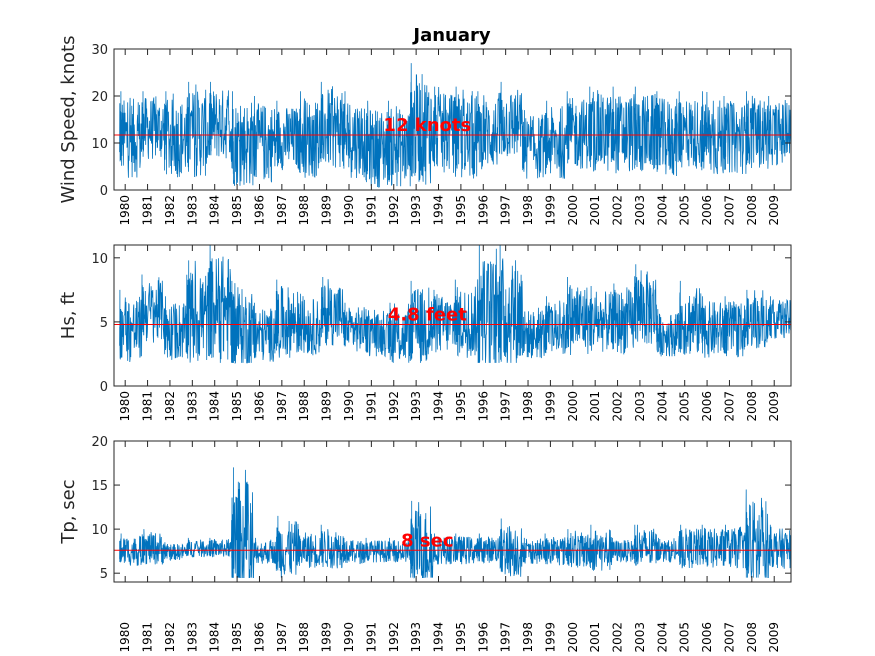 The image size is (875, 656). Describe the element at coordinates (439, 210) in the screenshot. I see `x-tick-label: 1994` at that location.